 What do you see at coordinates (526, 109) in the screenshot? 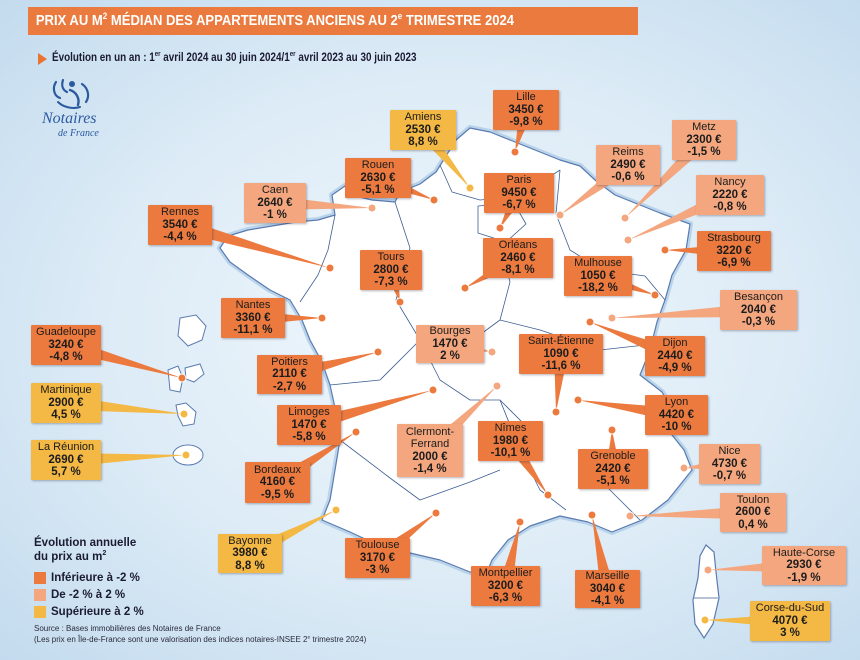
I see `city-price: 3450 €` at bounding box center [526, 109].